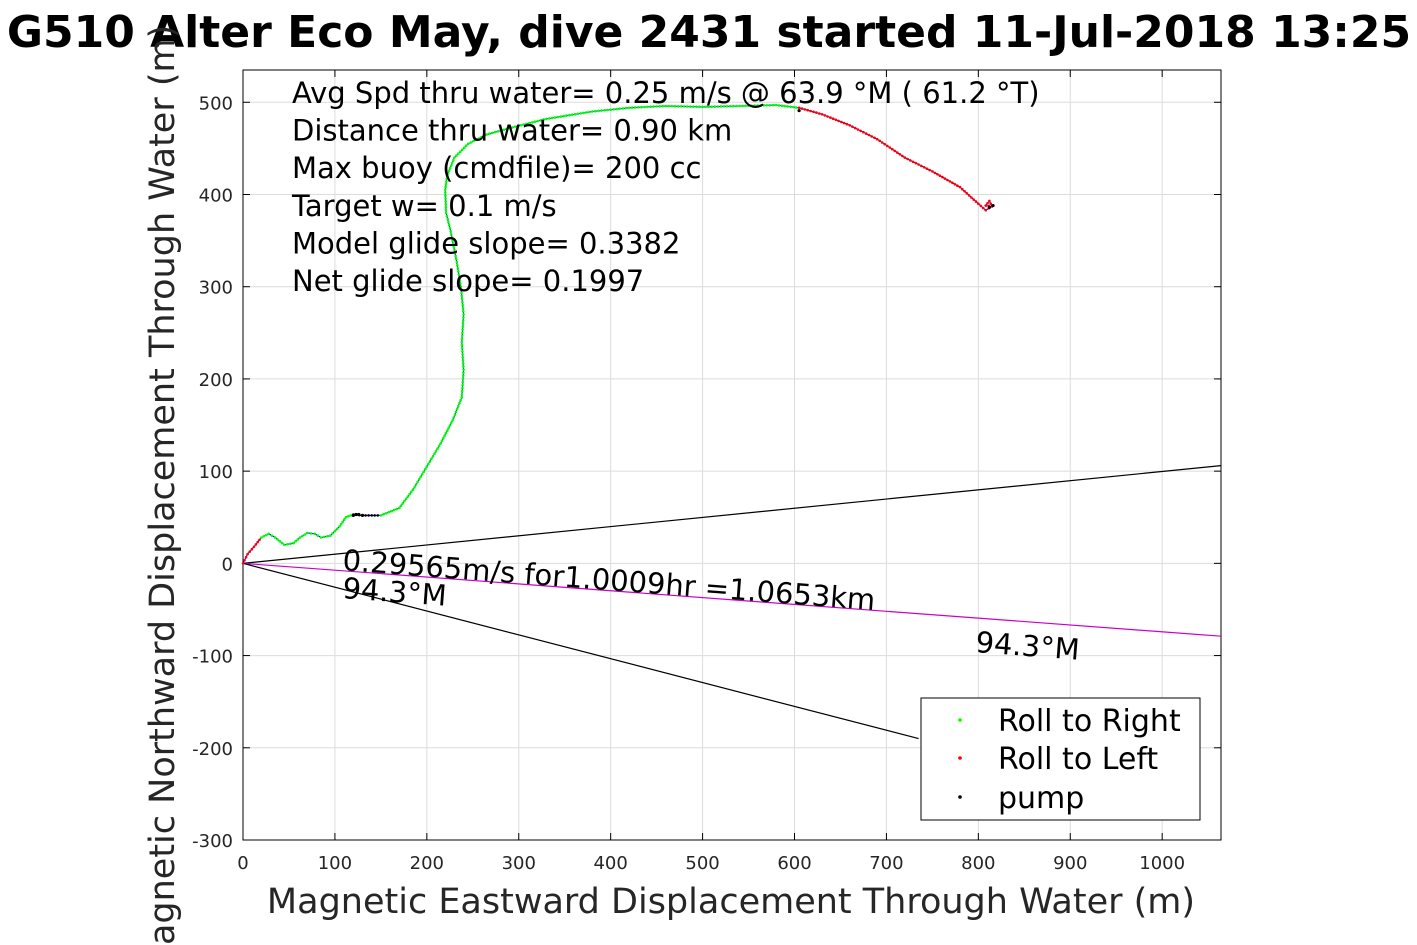 The height and width of the screenshot is (945, 1417). What do you see at coordinates (732, 514) in the screenshot?
I see `upper-bound-line` at bounding box center [732, 514].